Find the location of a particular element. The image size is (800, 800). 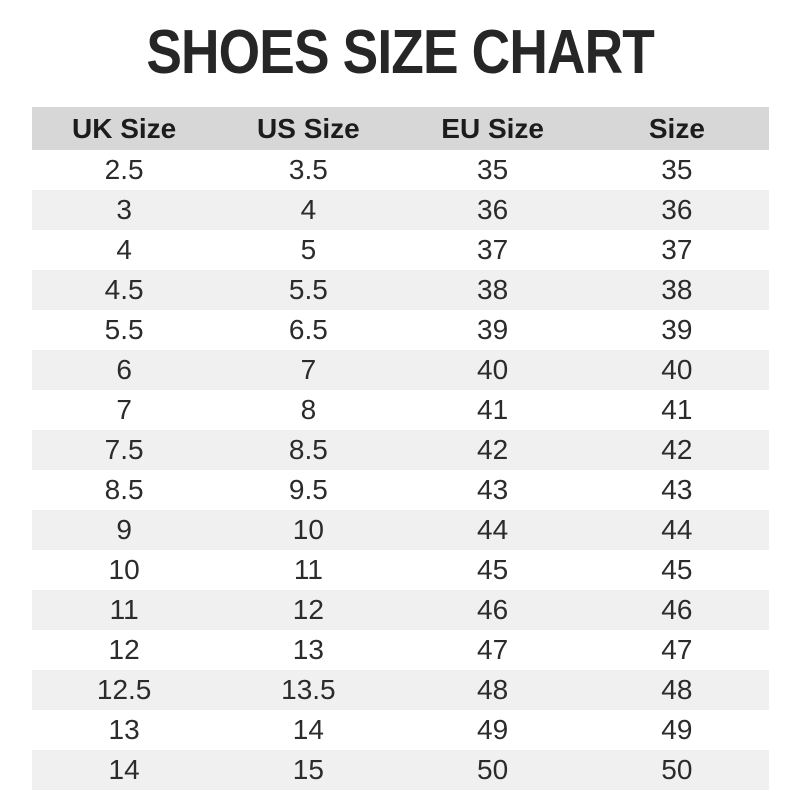

table-row: 11 12 46 46 is located at coordinates (400, 610).